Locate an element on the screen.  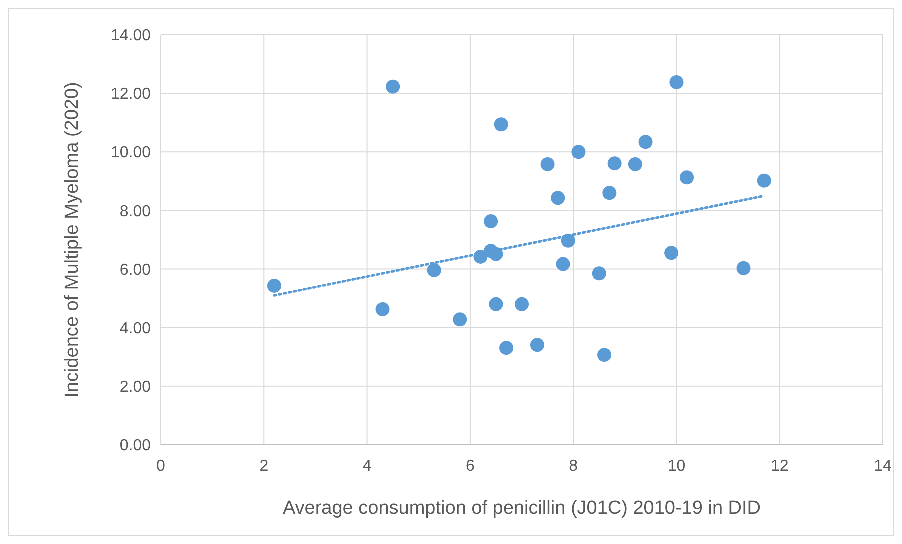
y-axis-title: Incidence of Multiple Myeloma (2020) is located at coordinates (72, 240).